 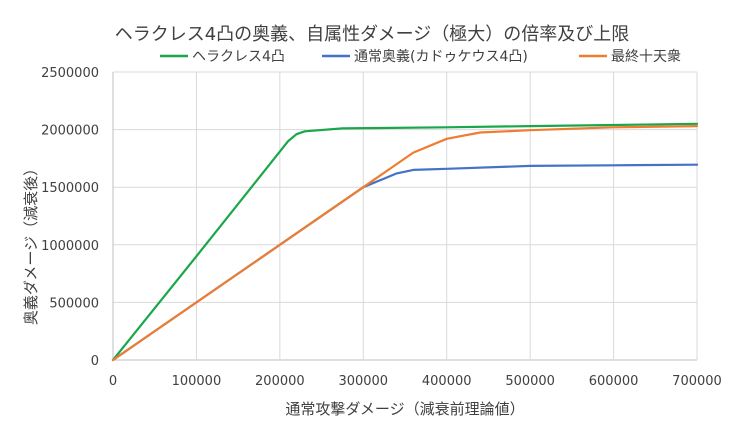 I want to click on x-tick-label: 200000, so click(x=280, y=381).